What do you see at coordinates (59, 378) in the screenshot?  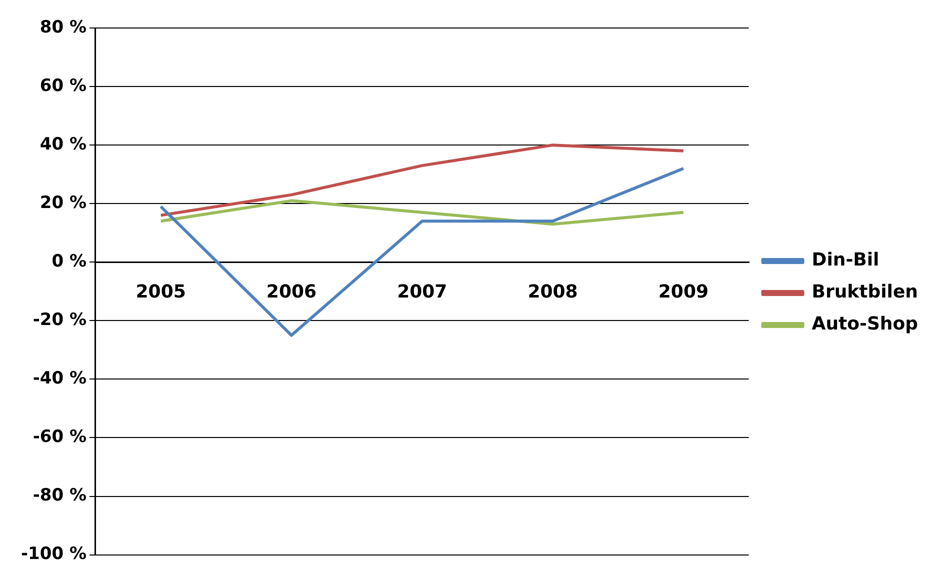 I see `y-tick-label: -40 %` at bounding box center [59, 378].